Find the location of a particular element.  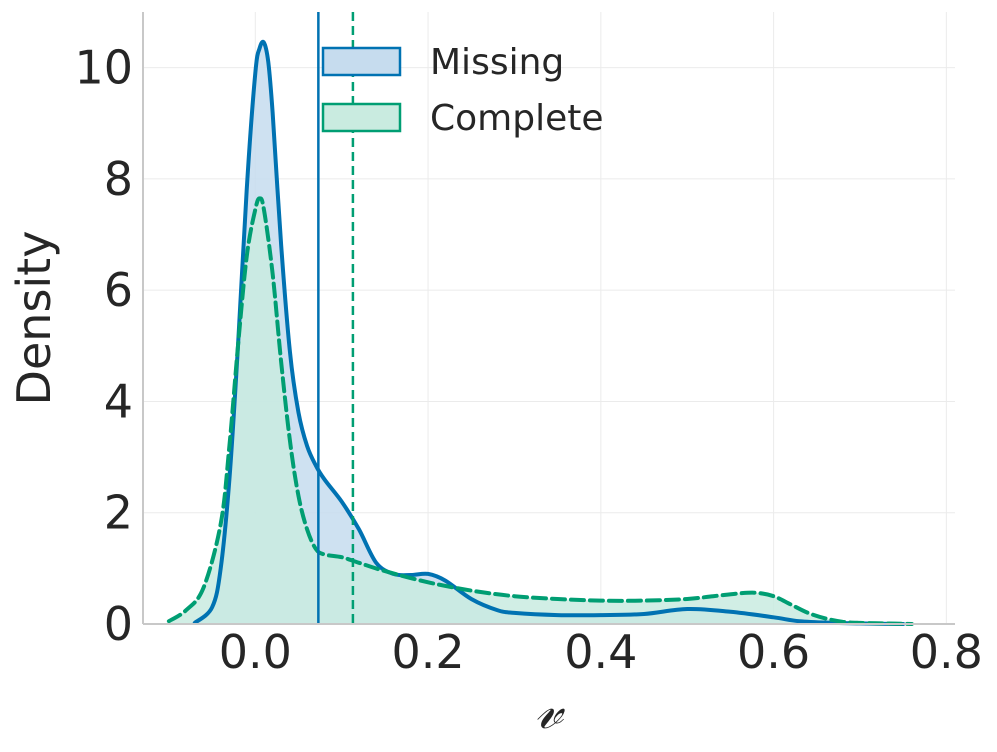

legend: Missing Complete is located at coordinates (462, 90).